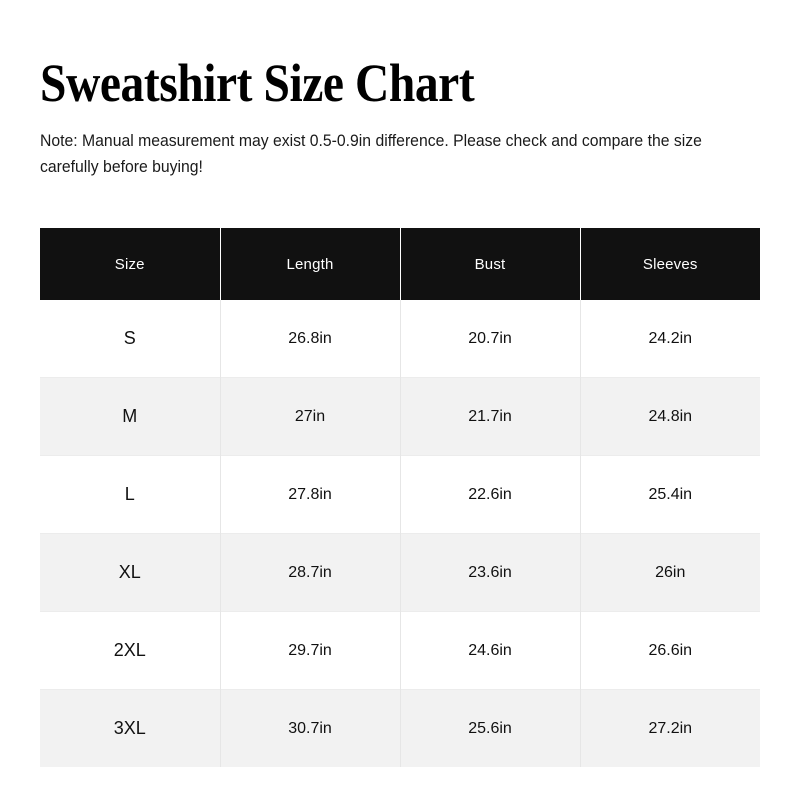 This screenshot has height=800, width=800. I want to click on cell-bust: 24.6in, so click(489, 650).